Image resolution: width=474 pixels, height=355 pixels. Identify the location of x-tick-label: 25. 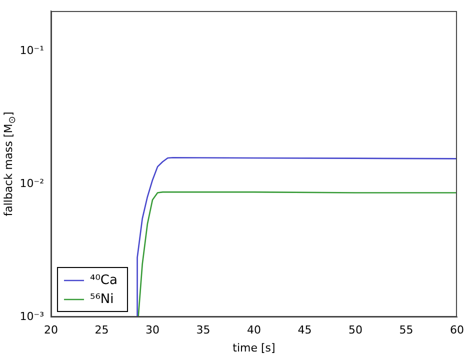
(101, 329).